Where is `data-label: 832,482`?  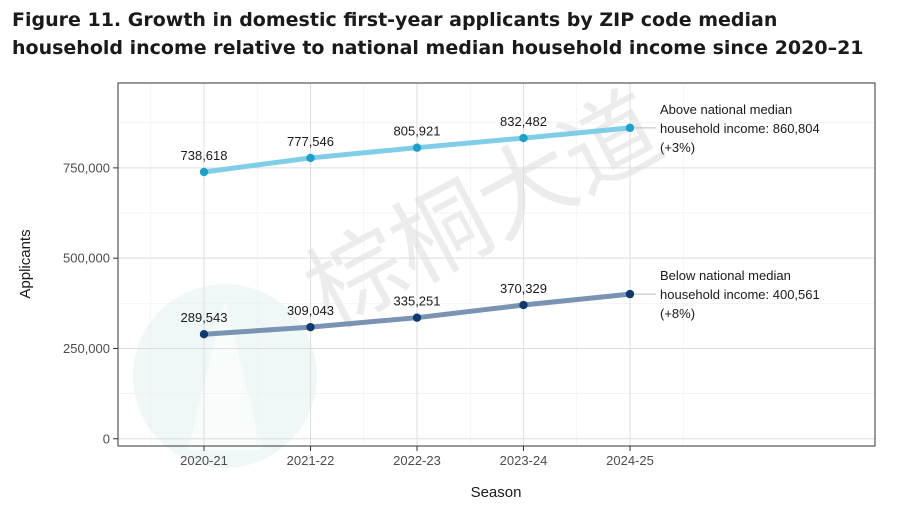
data-label: 832,482 is located at coordinates (523, 121).